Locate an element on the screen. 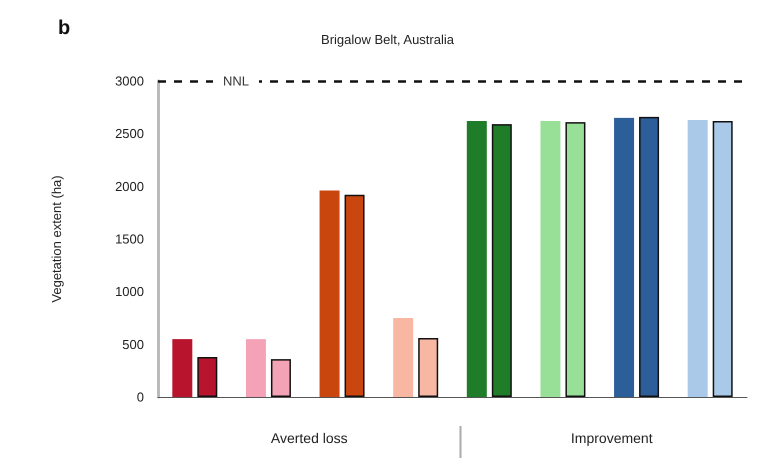 The height and width of the screenshot is (466, 775). y-tick-label: 1500 is located at coordinates (129, 239).